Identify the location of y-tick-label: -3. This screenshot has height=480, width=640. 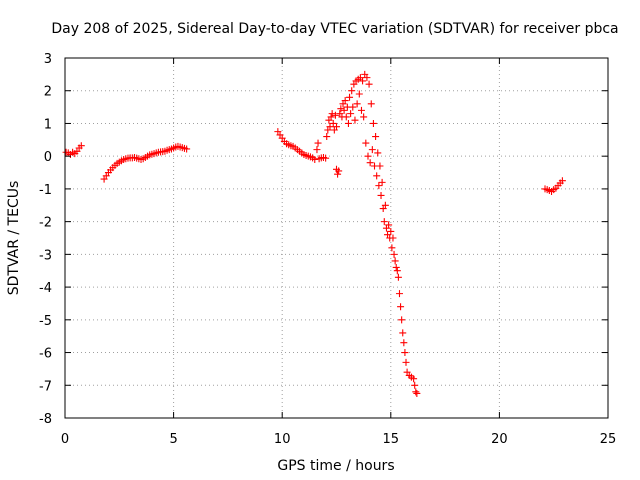
(45, 255).